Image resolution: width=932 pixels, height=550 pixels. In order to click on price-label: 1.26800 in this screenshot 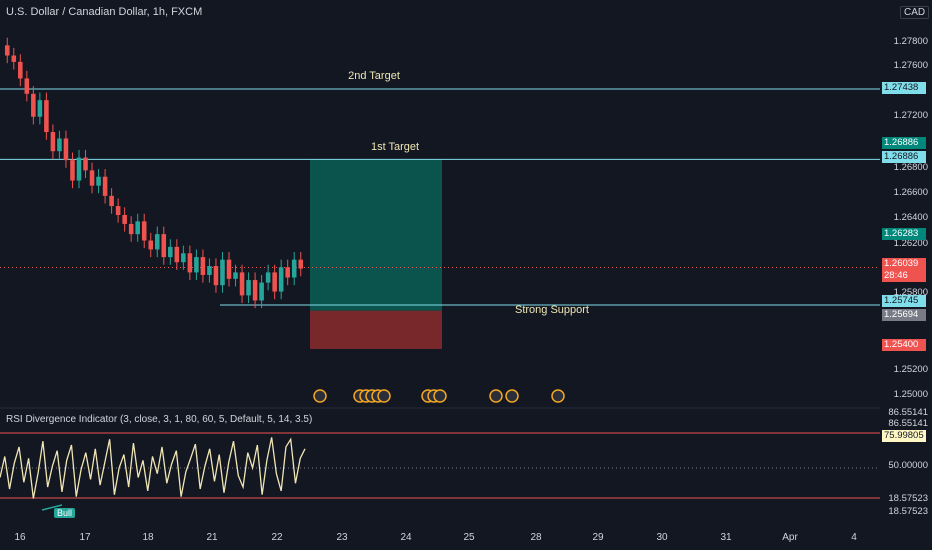, I will do `click(910, 167)`.